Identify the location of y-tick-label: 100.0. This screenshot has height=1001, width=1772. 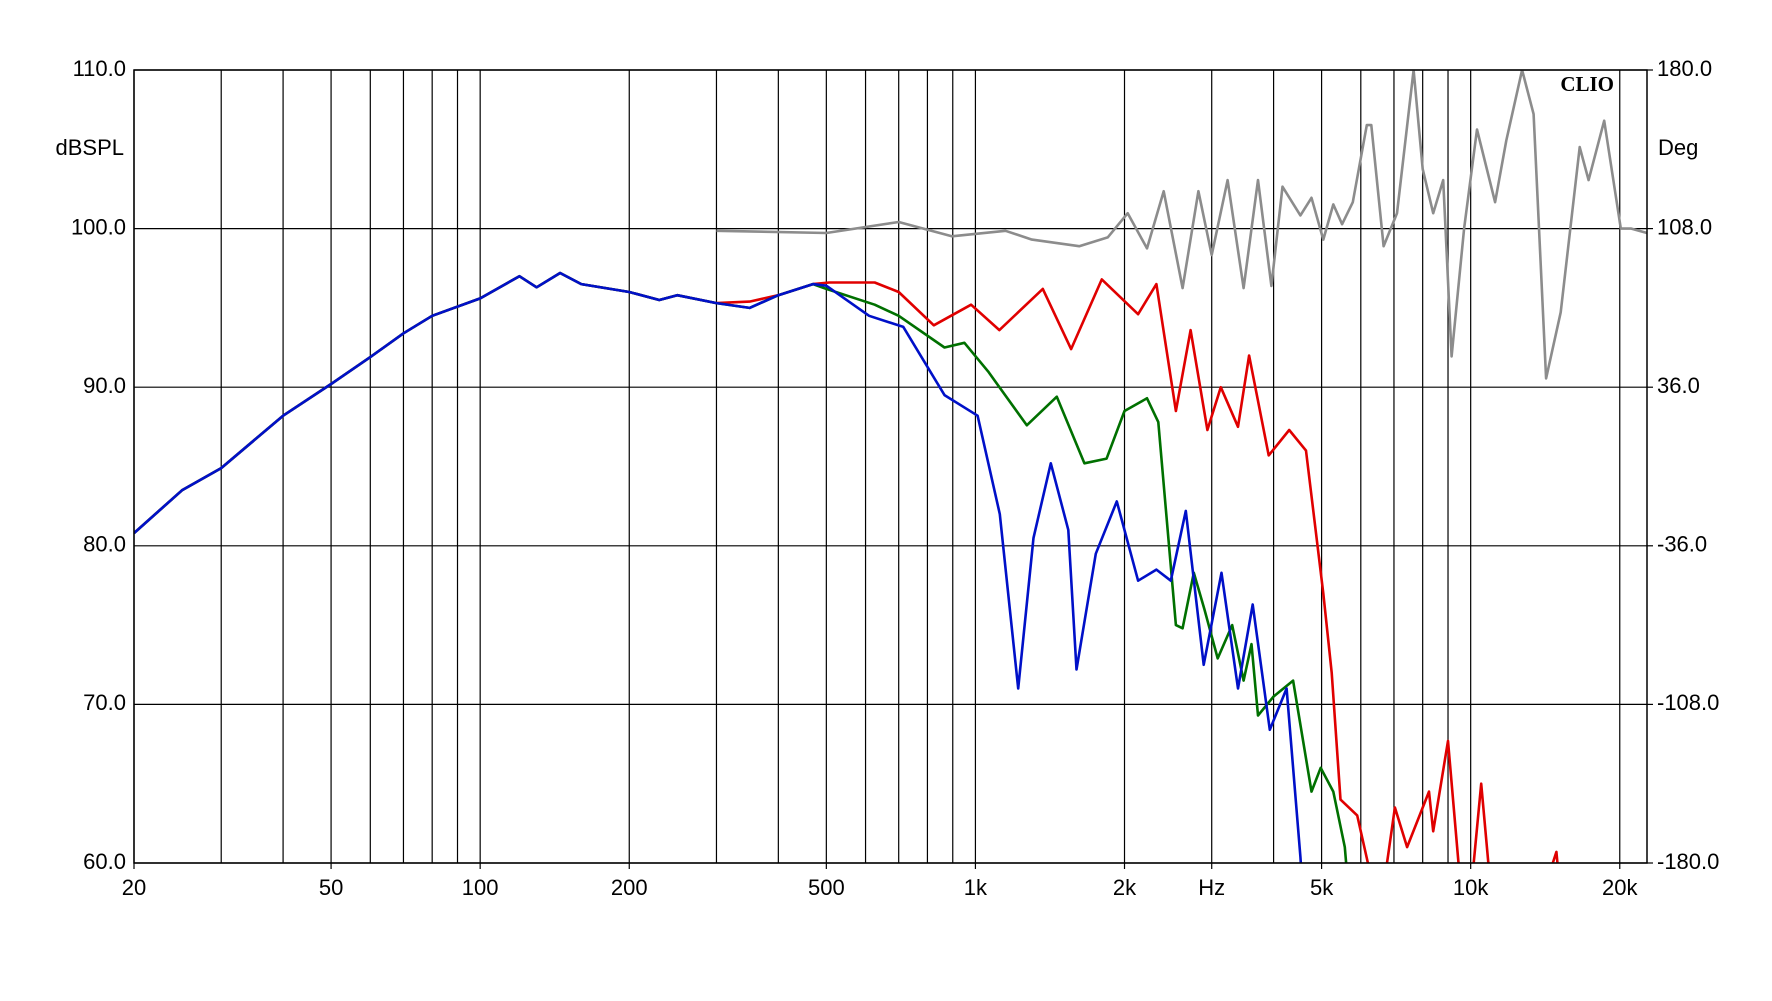
(98, 226).